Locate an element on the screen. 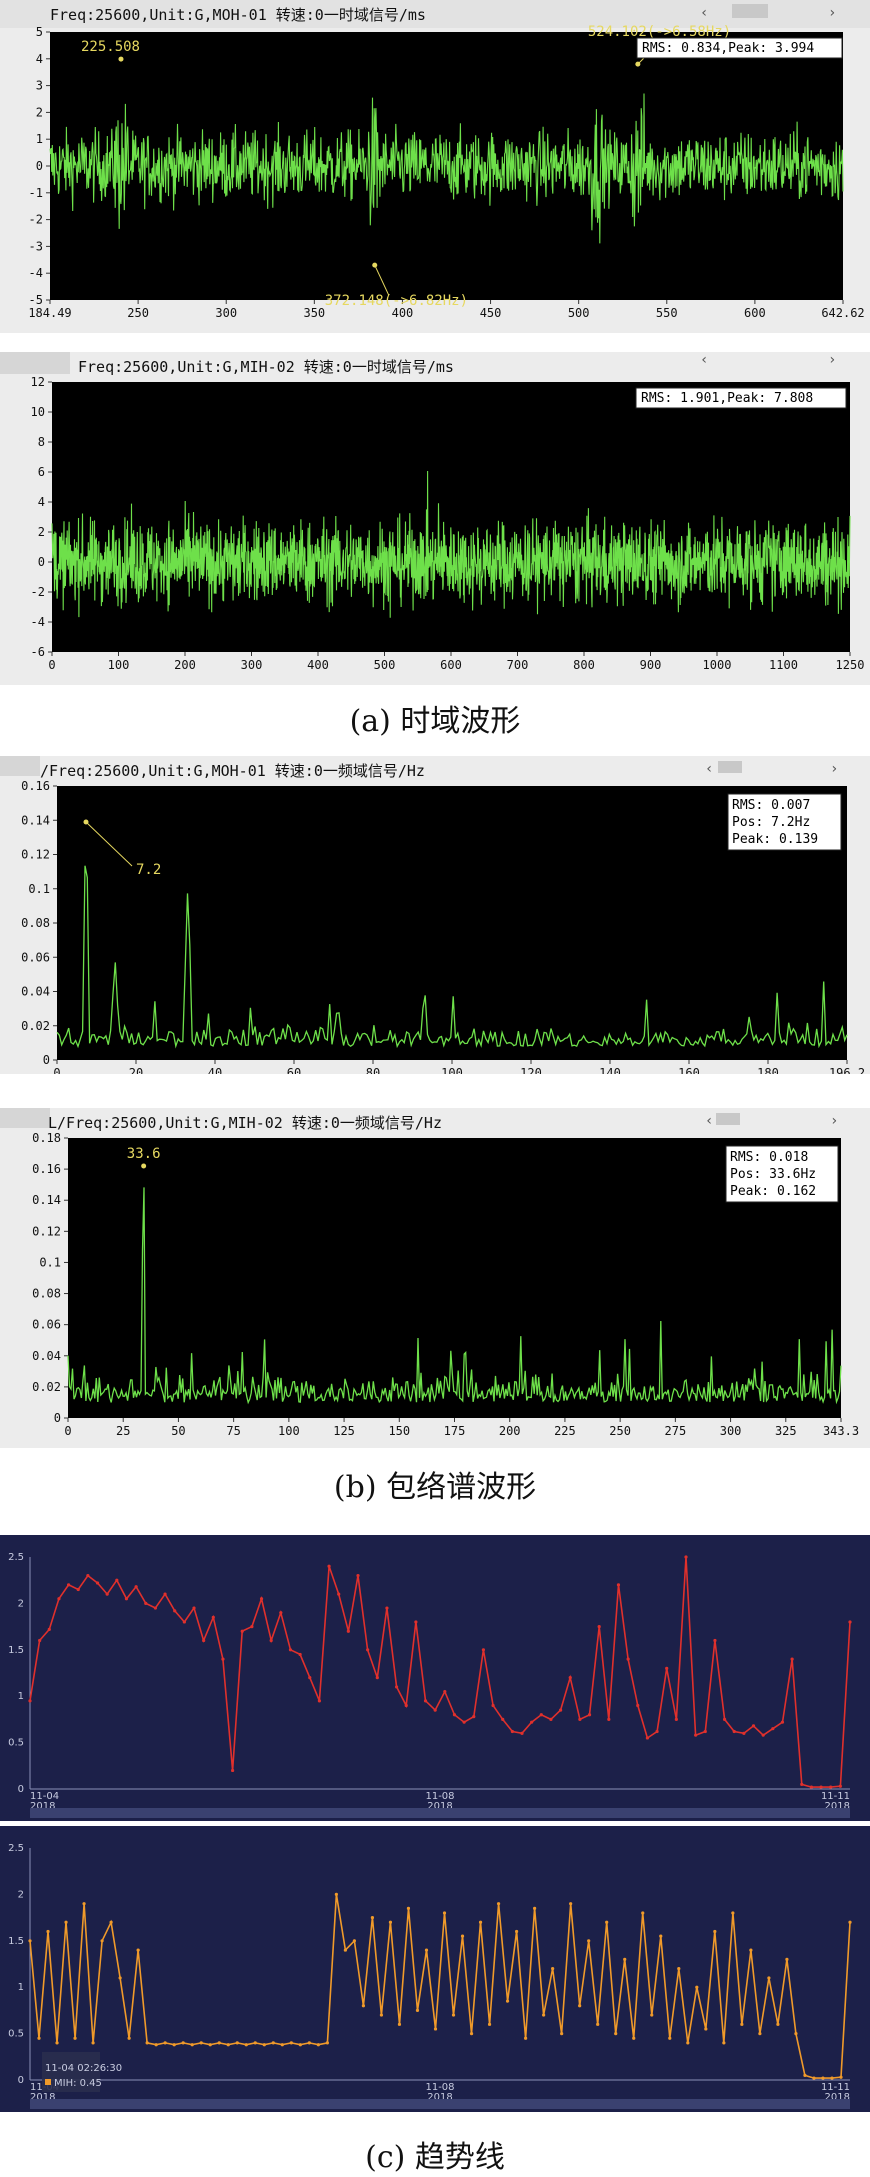 Image resolution: width=870 pixels, height=2177 pixels. x-tick-label: 150 is located at coordinates (399, 1431).